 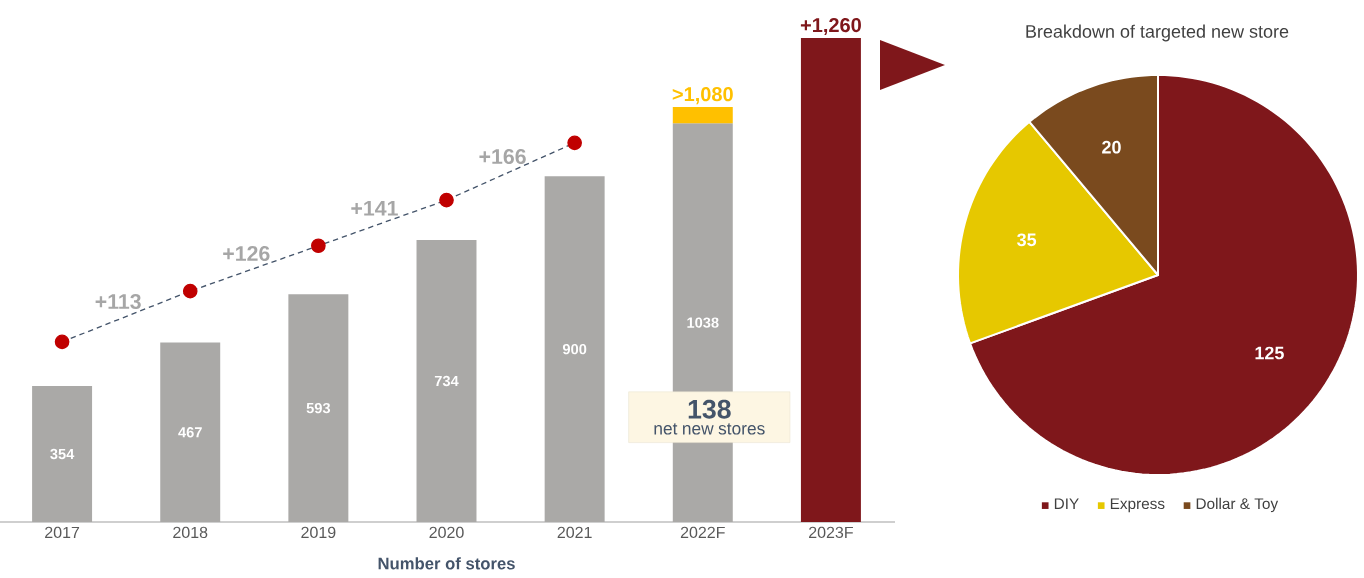 What do you see at coordinates (702, 532) in the screenshot?
I see `x-tick-label: 2022F` at bounding box center [702, 532].